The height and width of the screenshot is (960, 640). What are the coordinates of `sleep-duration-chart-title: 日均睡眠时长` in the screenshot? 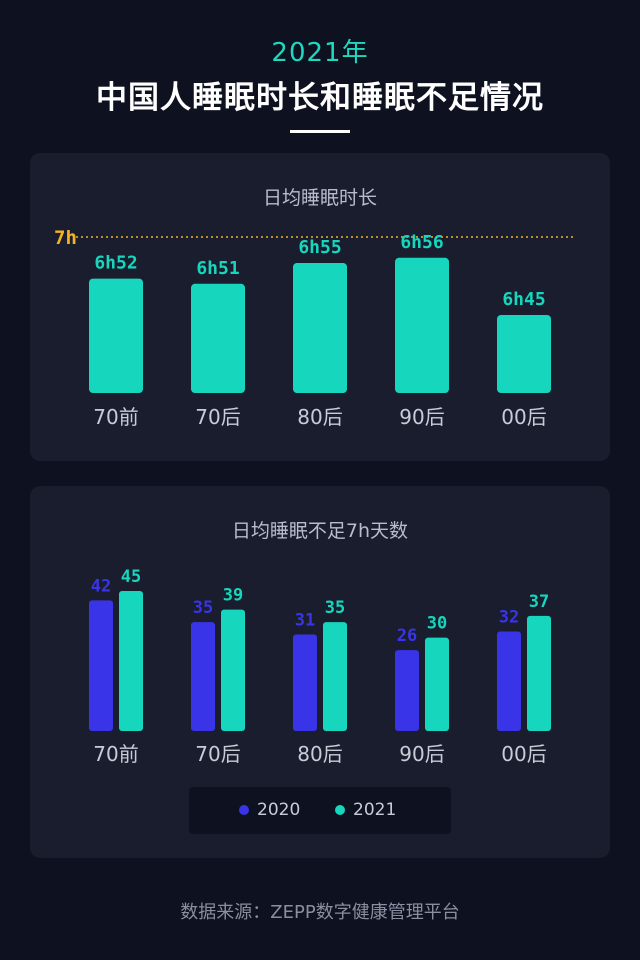 It's located at (319, 198).